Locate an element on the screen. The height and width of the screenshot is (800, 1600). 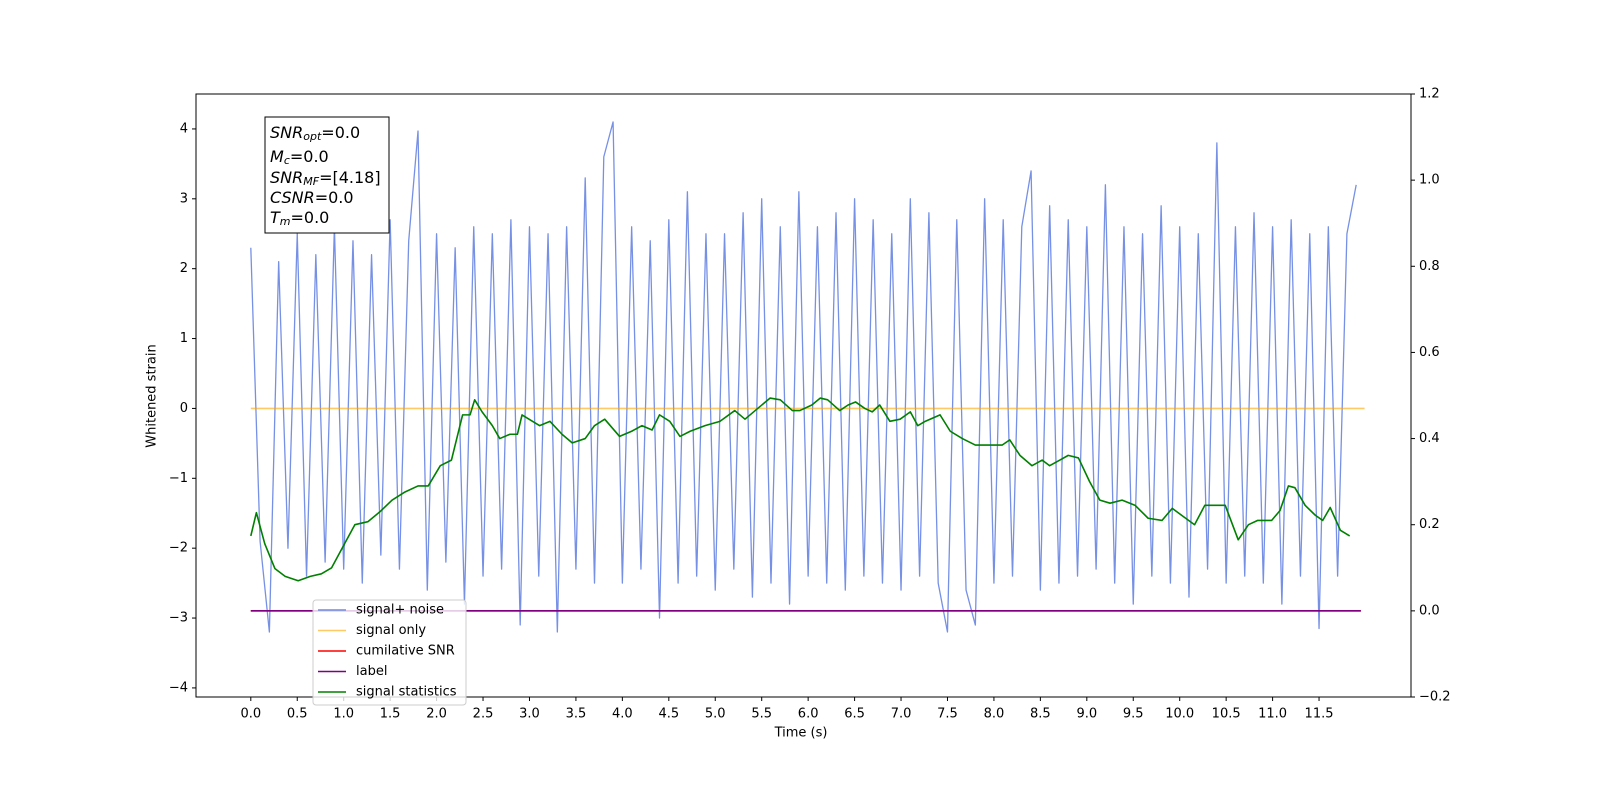
x-tick-label: 1.0 is located at coordinates (343, 714).